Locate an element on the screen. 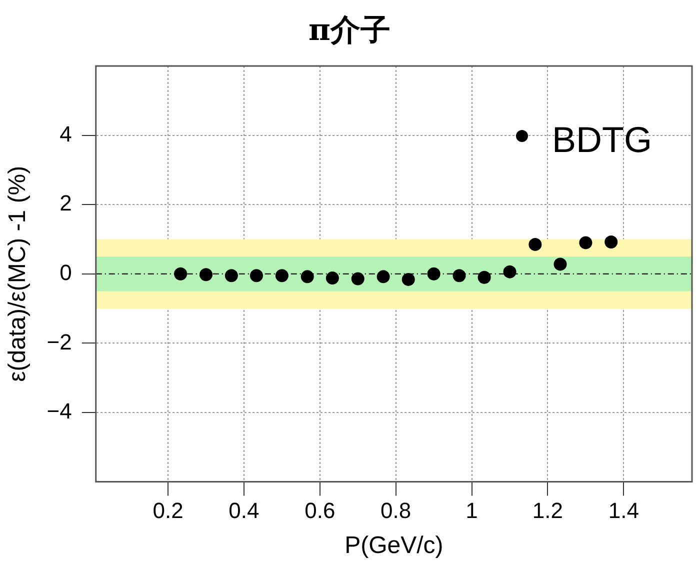 This screenshot has height=571, width=699. x-axis-title: P(GeV/c) is located at coordinates (394, 546).